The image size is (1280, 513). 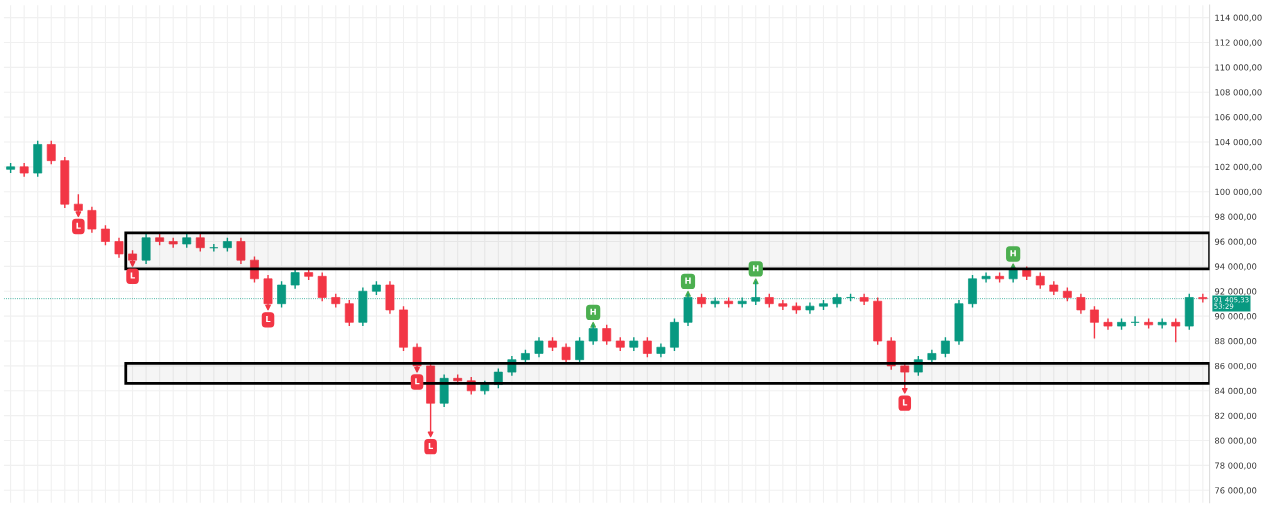 I want to click on y-tick-label: 108 000,00, so click(x=1238, y=93).